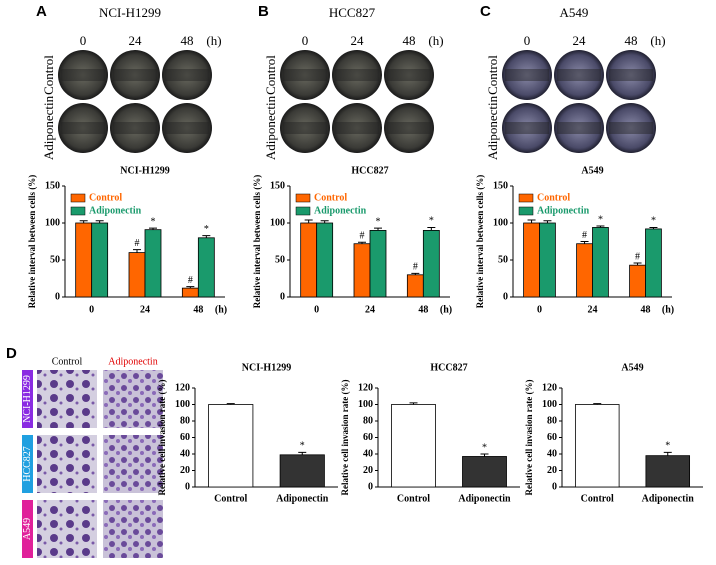 This screenshot has width=716, height=565. Describe the element at coordinates (316, 309) in the screenshot. I see `x-tick-label: 0` at that location.